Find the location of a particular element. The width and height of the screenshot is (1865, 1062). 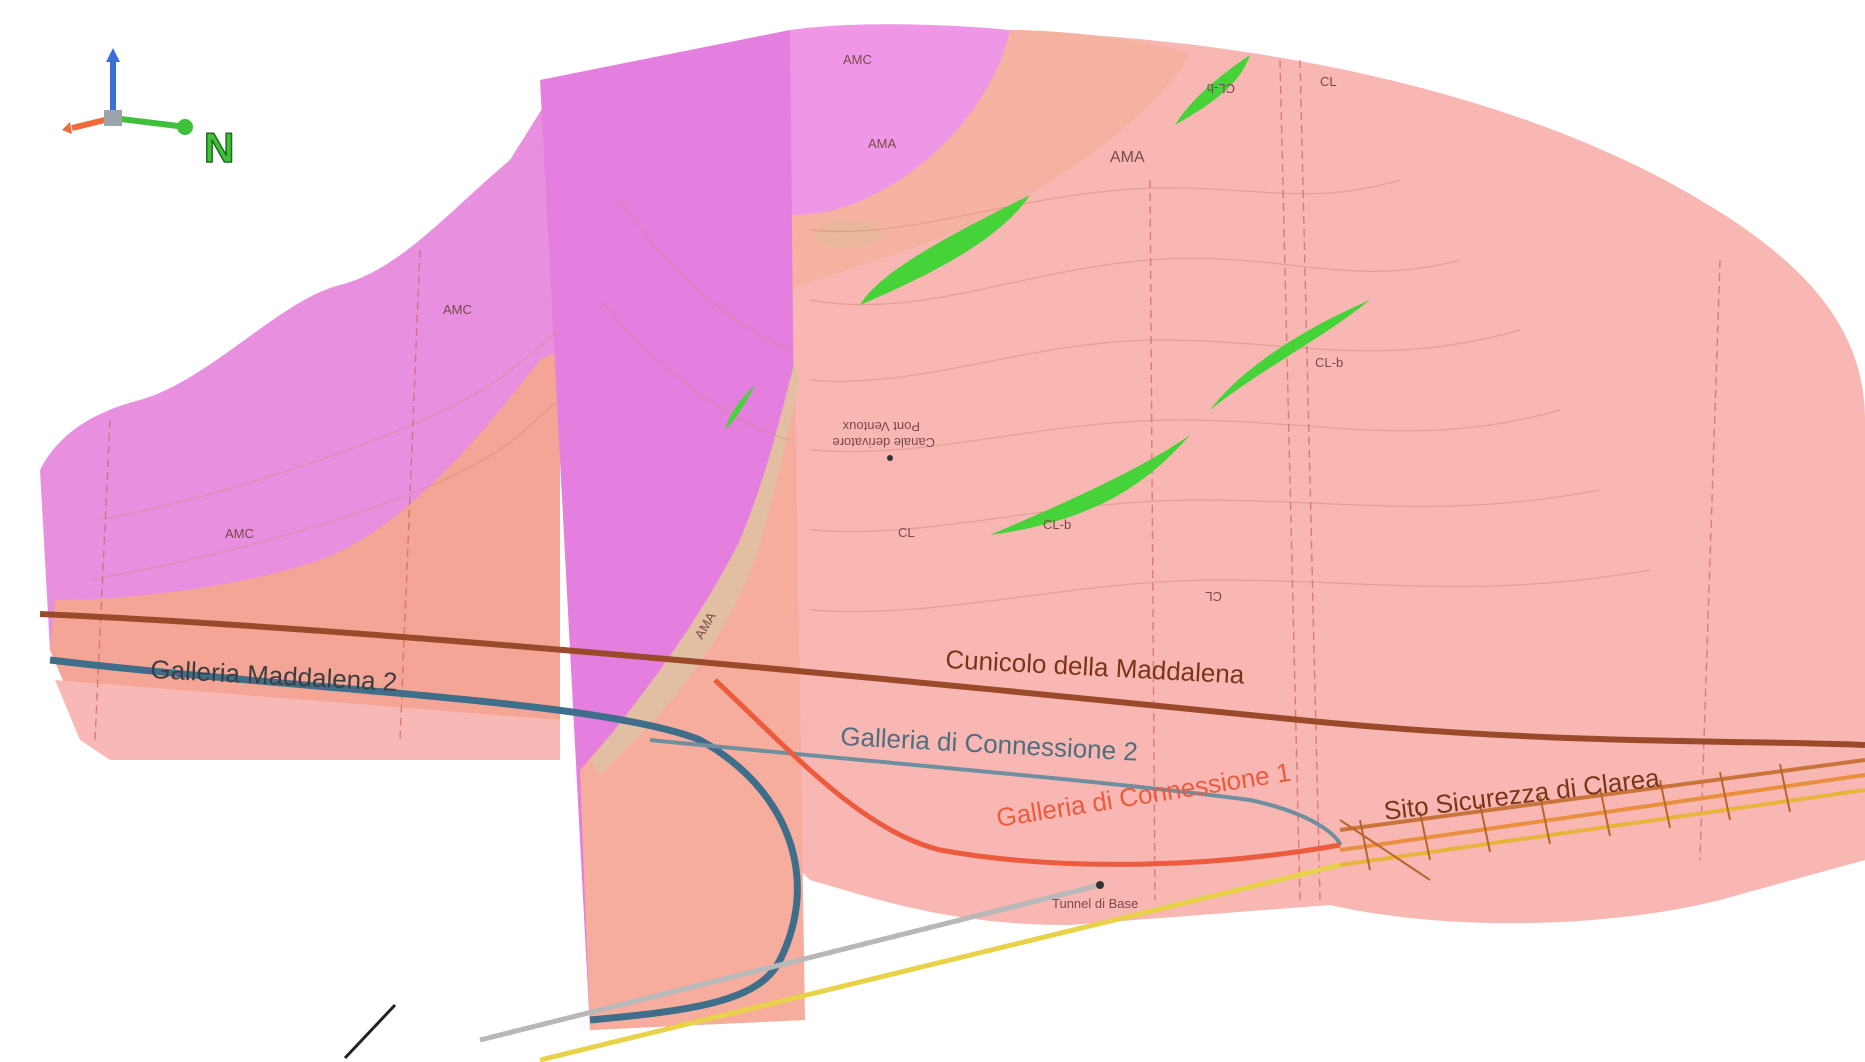

rail-ties is located at coordinates (1565, 822).